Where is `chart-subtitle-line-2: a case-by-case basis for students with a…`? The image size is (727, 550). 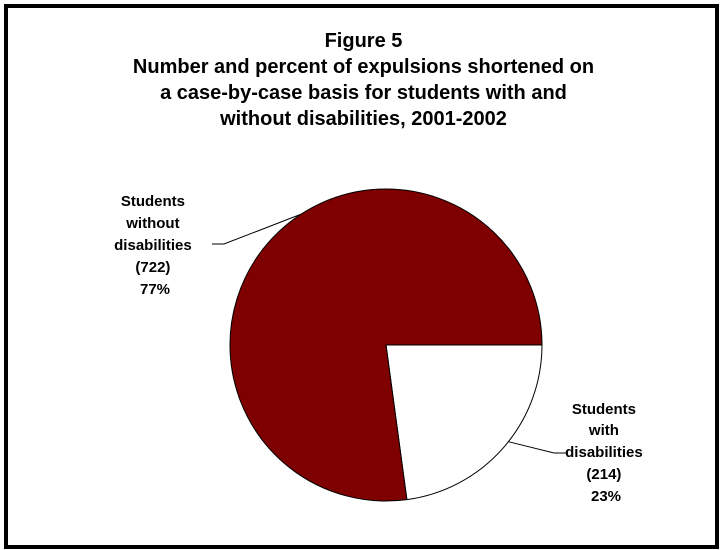
chart-subtitle-line-2: a case-by-case basis for students with a… is located at coordinates (363, 93).